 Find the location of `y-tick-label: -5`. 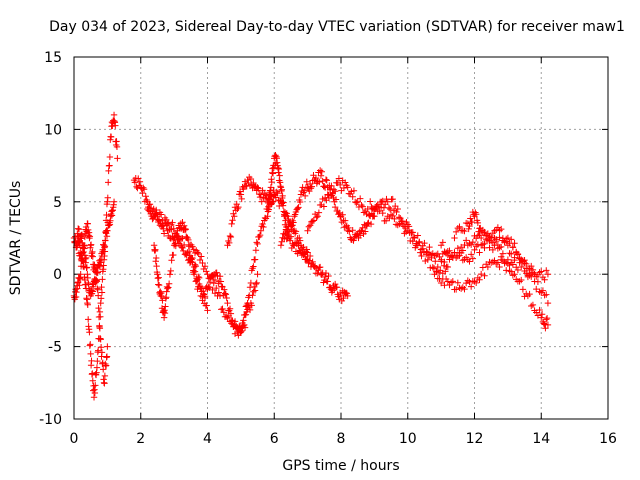

y-tick-label: -5 is located at coordinates (55, 348).